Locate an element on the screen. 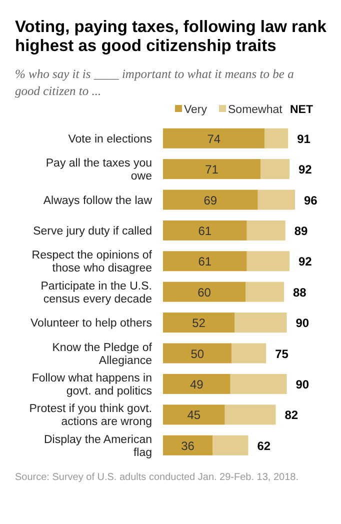 The height and width of the screenshot is (524, 341). y-tick-label: Volunteer to help others is located at coordinates (91, 324).